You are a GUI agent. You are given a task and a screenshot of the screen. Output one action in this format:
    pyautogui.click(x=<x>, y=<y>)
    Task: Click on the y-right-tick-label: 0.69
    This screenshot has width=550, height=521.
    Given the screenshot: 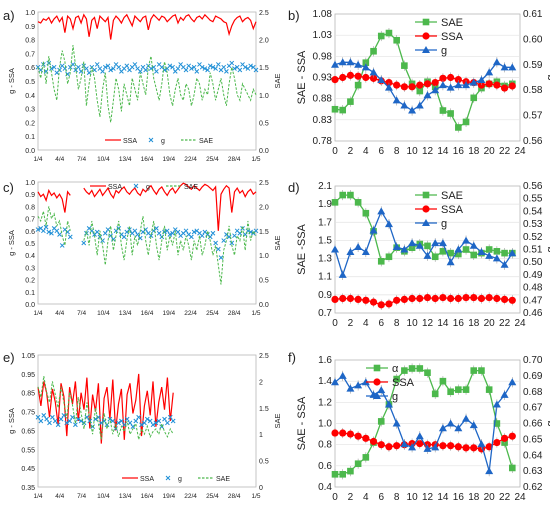 What is the action you would take?
    pyautogui.click(x=533, y=376)
    